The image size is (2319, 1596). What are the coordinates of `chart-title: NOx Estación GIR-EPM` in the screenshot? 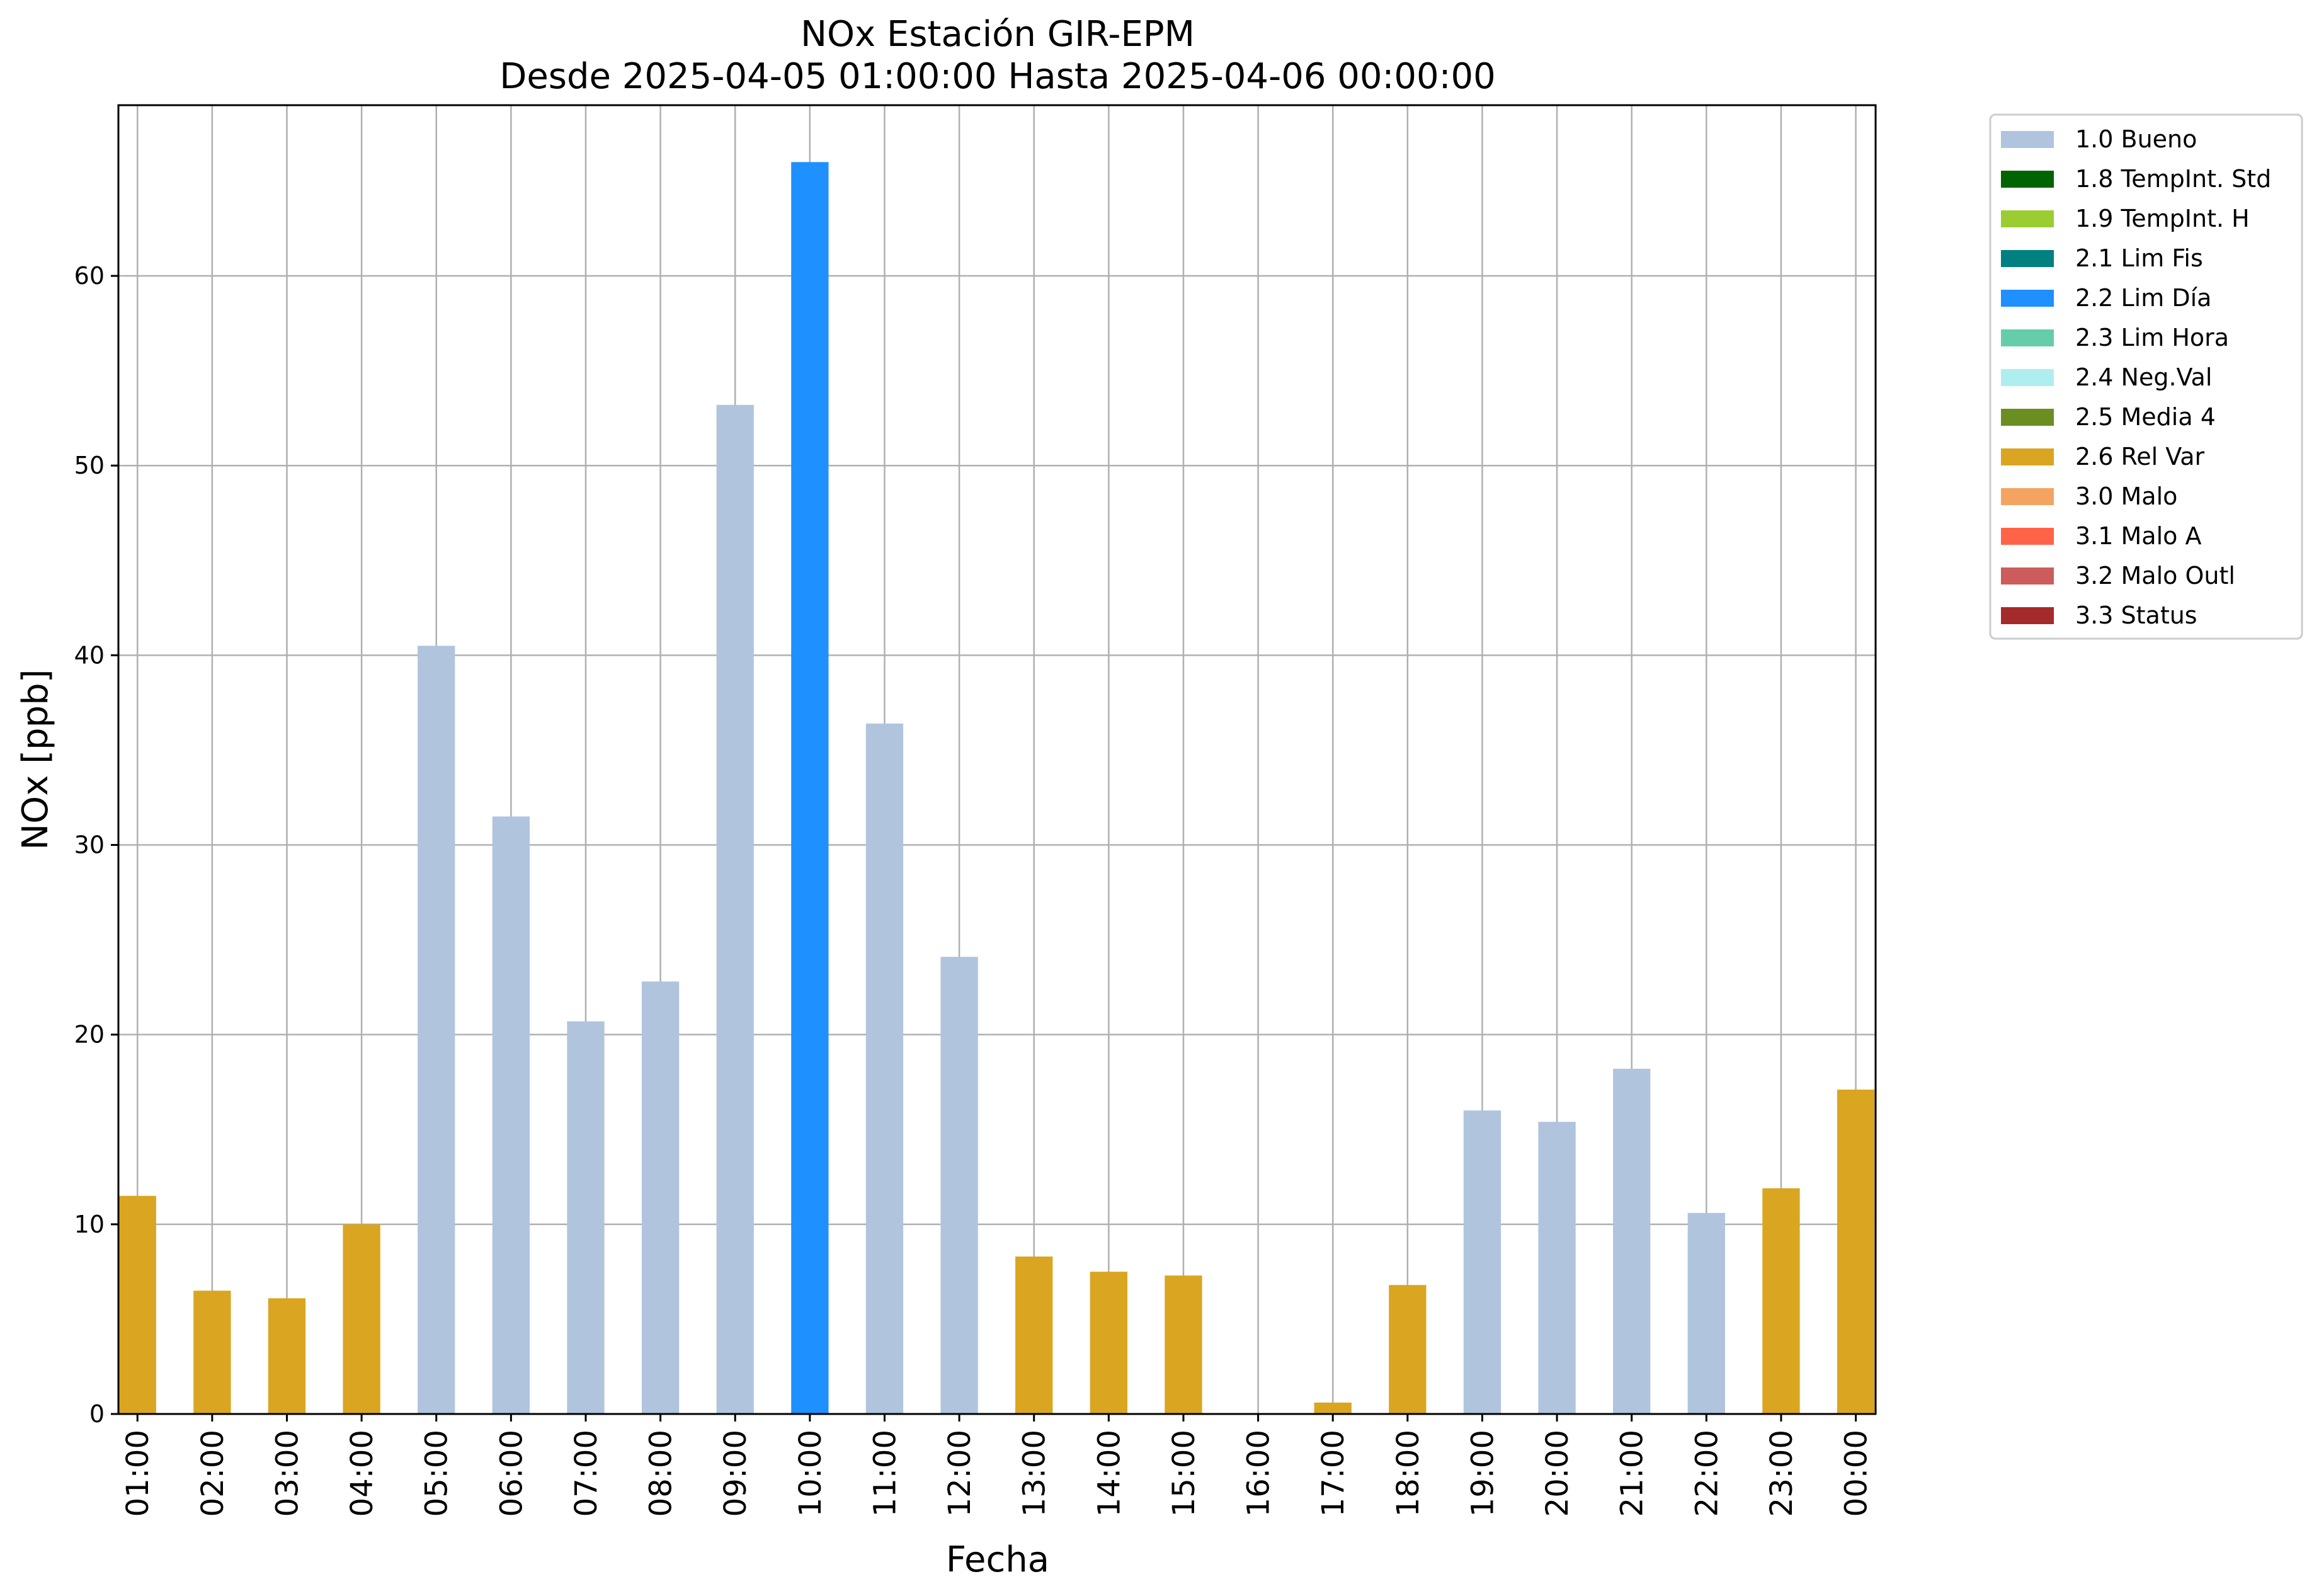 It's located at (998, 34).